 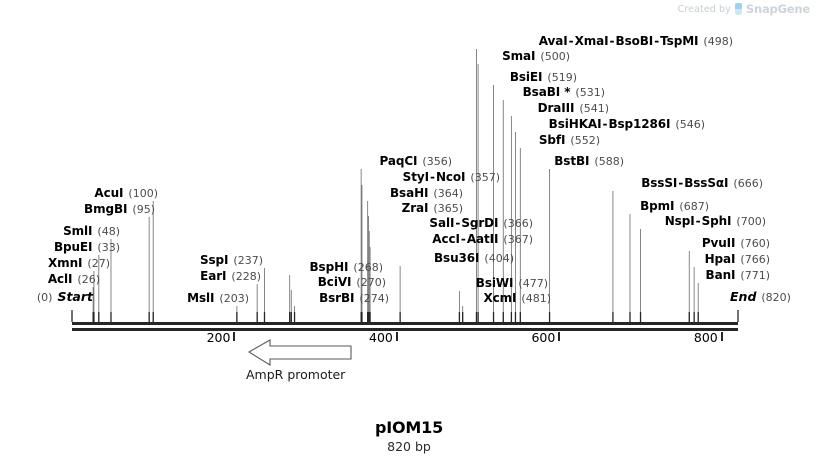 I want to click on restriction-site-label: BanI (771), so click(x=385, y=275).